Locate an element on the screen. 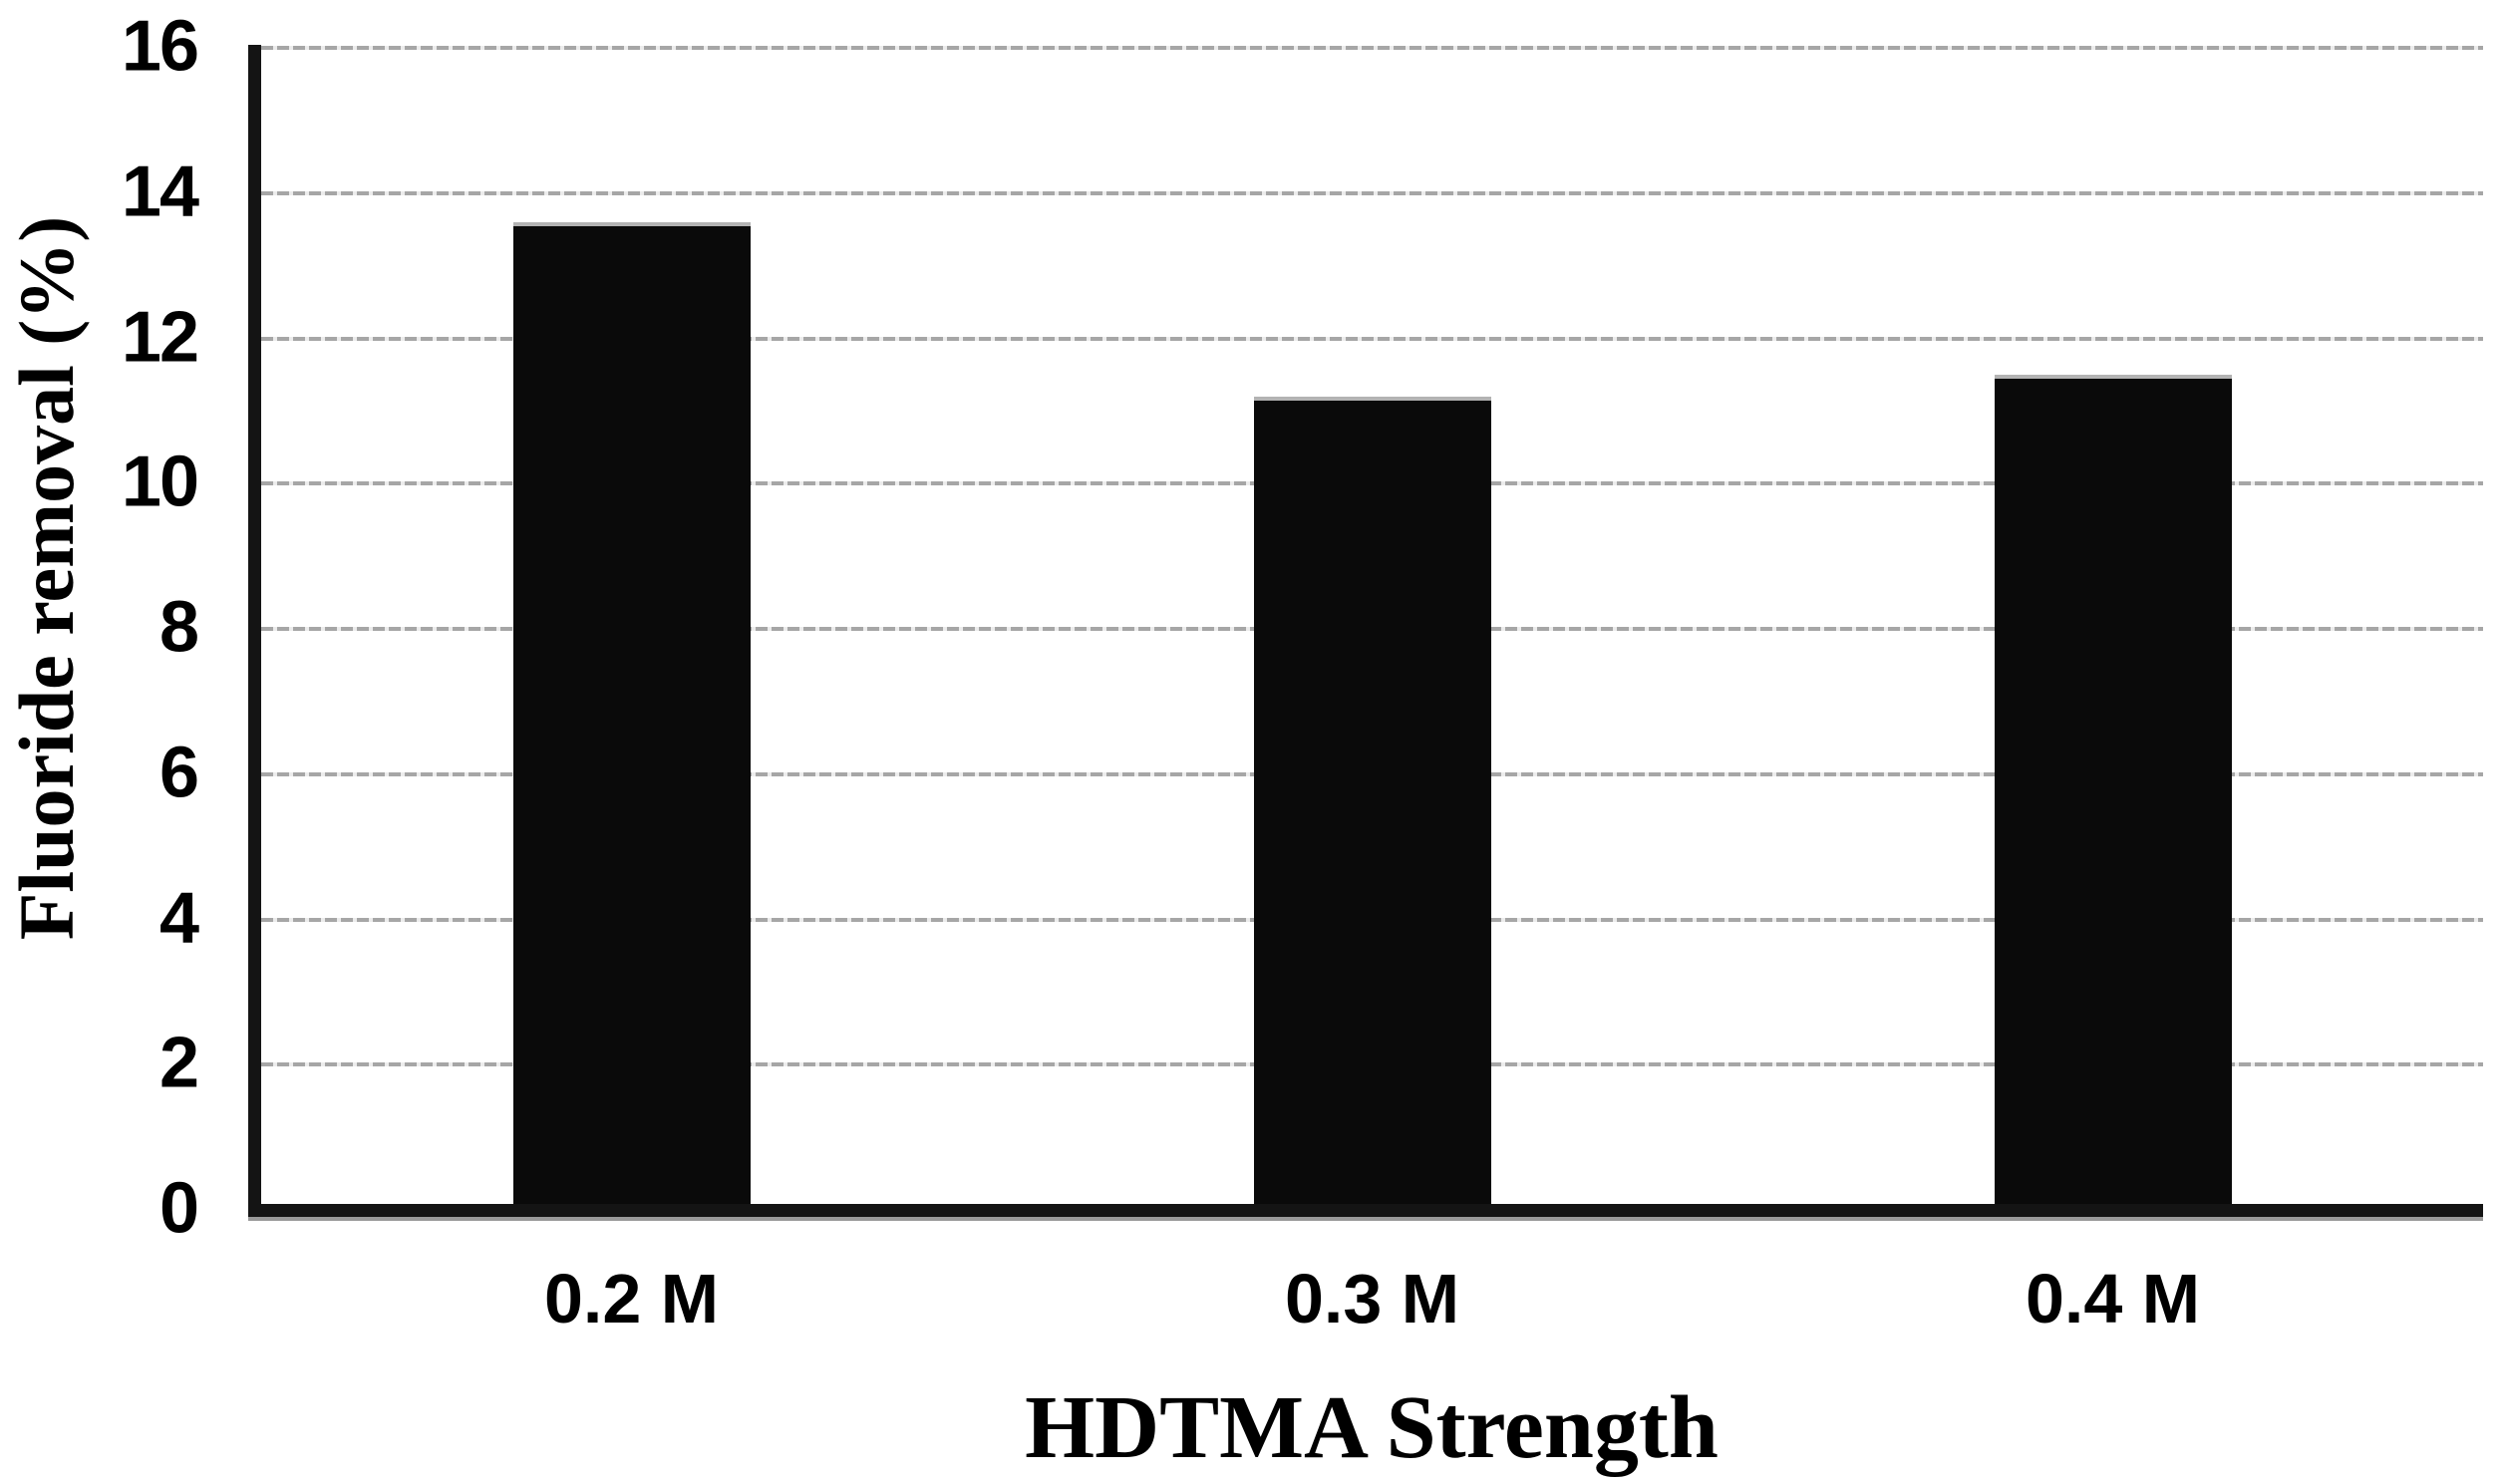  y-tick-label-6: 6 is located at coordinates (179, 773).